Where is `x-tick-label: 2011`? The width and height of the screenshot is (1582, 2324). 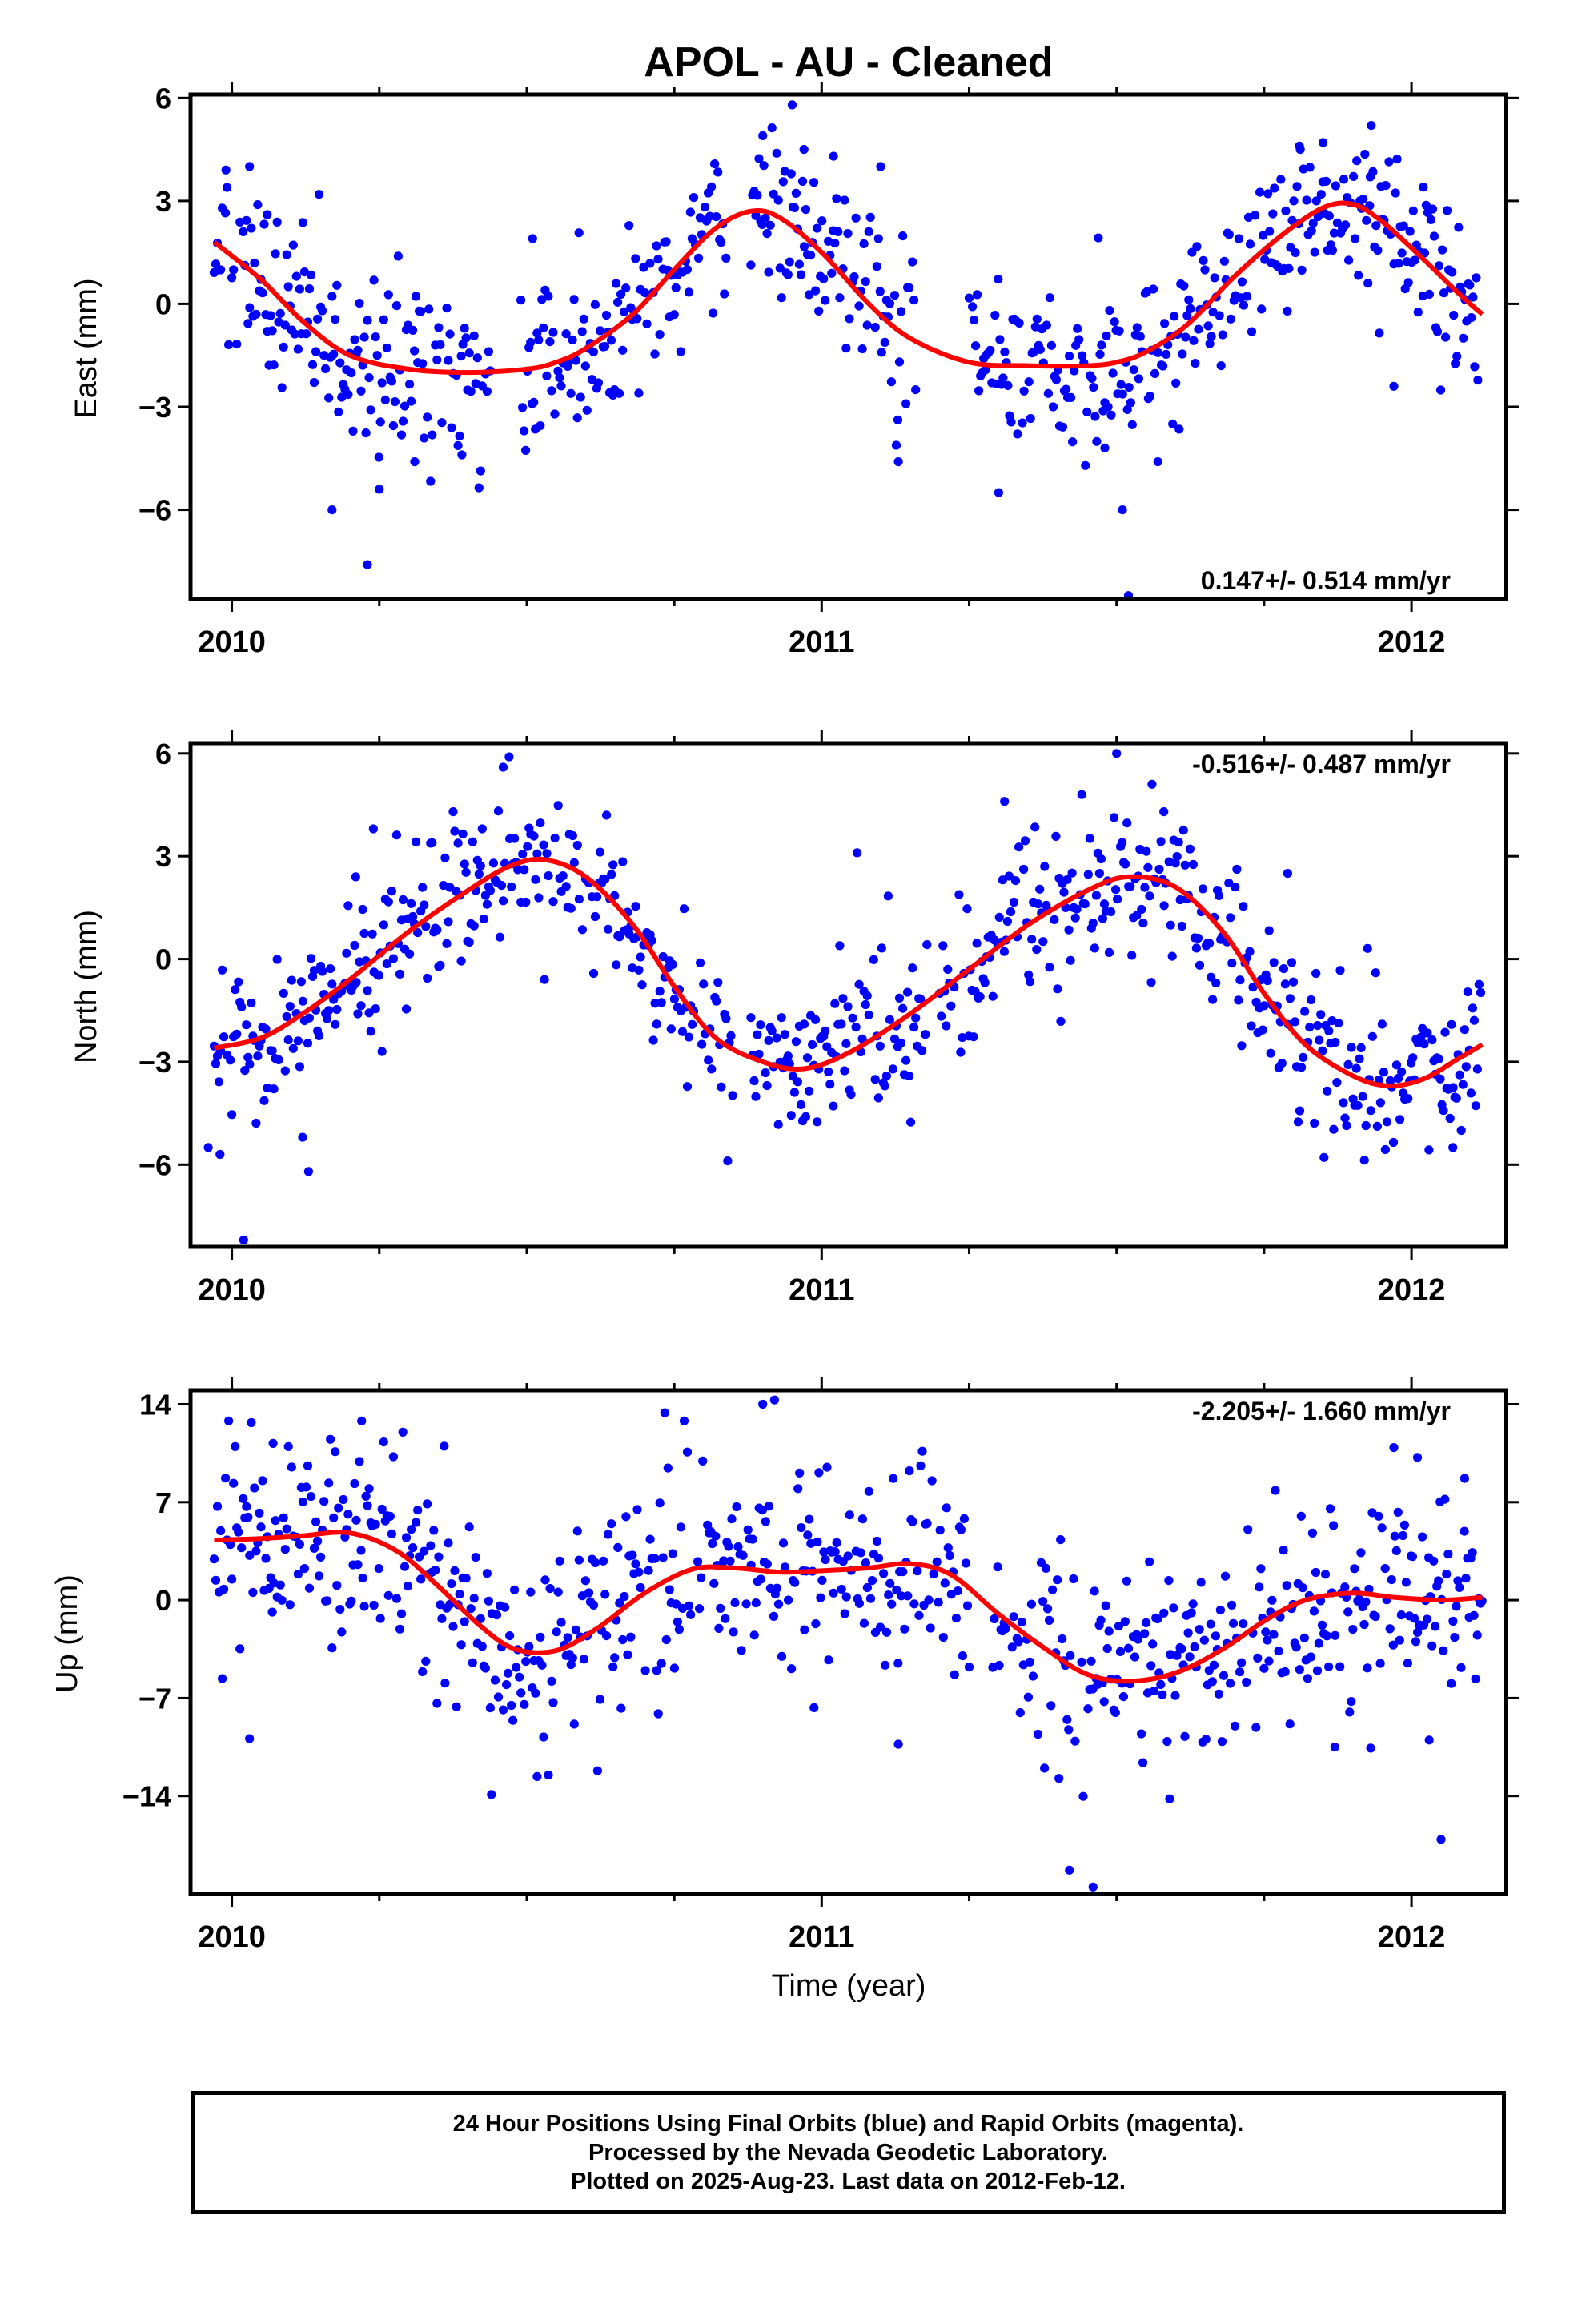 x-tick-label: 2011 is located at coordinates (821, 1290).